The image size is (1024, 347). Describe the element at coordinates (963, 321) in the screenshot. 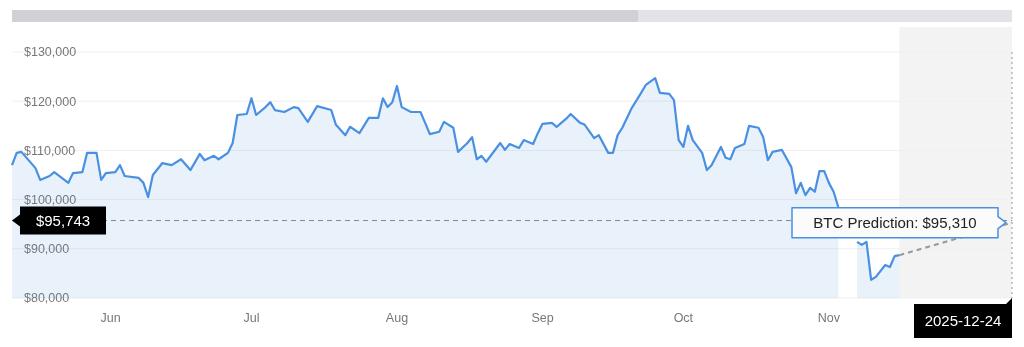

I see `ref-line-label: 2025-12-24` at that location.